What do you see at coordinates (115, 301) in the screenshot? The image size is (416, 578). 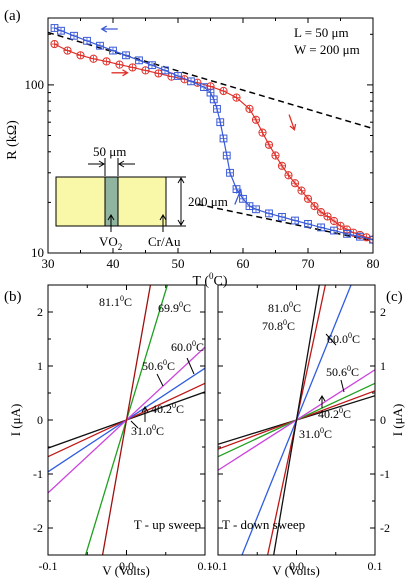 I see `label-b-81.1: 81.10C` at bounding box center [115, 301].